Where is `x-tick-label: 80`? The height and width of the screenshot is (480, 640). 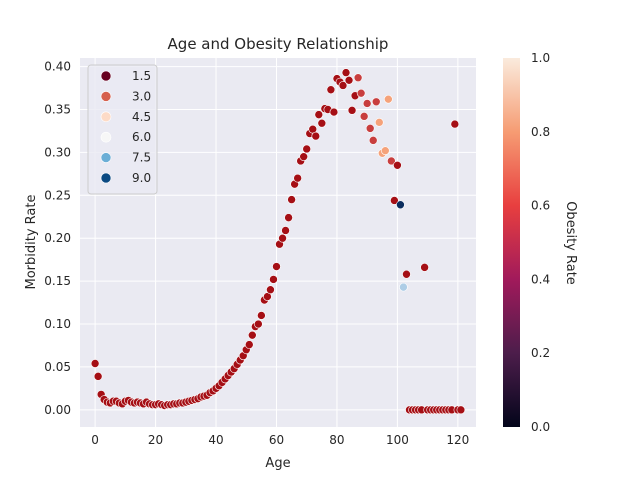
x-tick-label: 80 is located at coordinates (336, 440).